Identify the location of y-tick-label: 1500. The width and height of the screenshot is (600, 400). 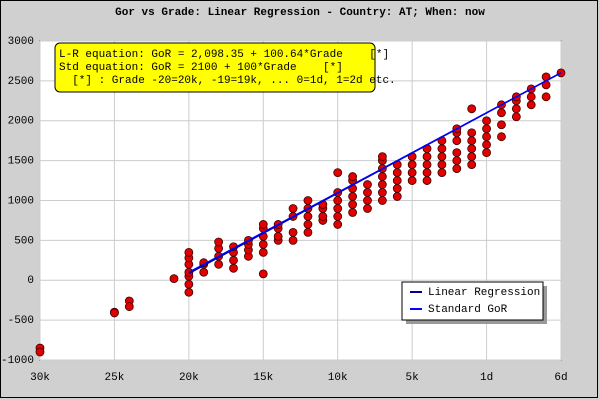
(21, 162).